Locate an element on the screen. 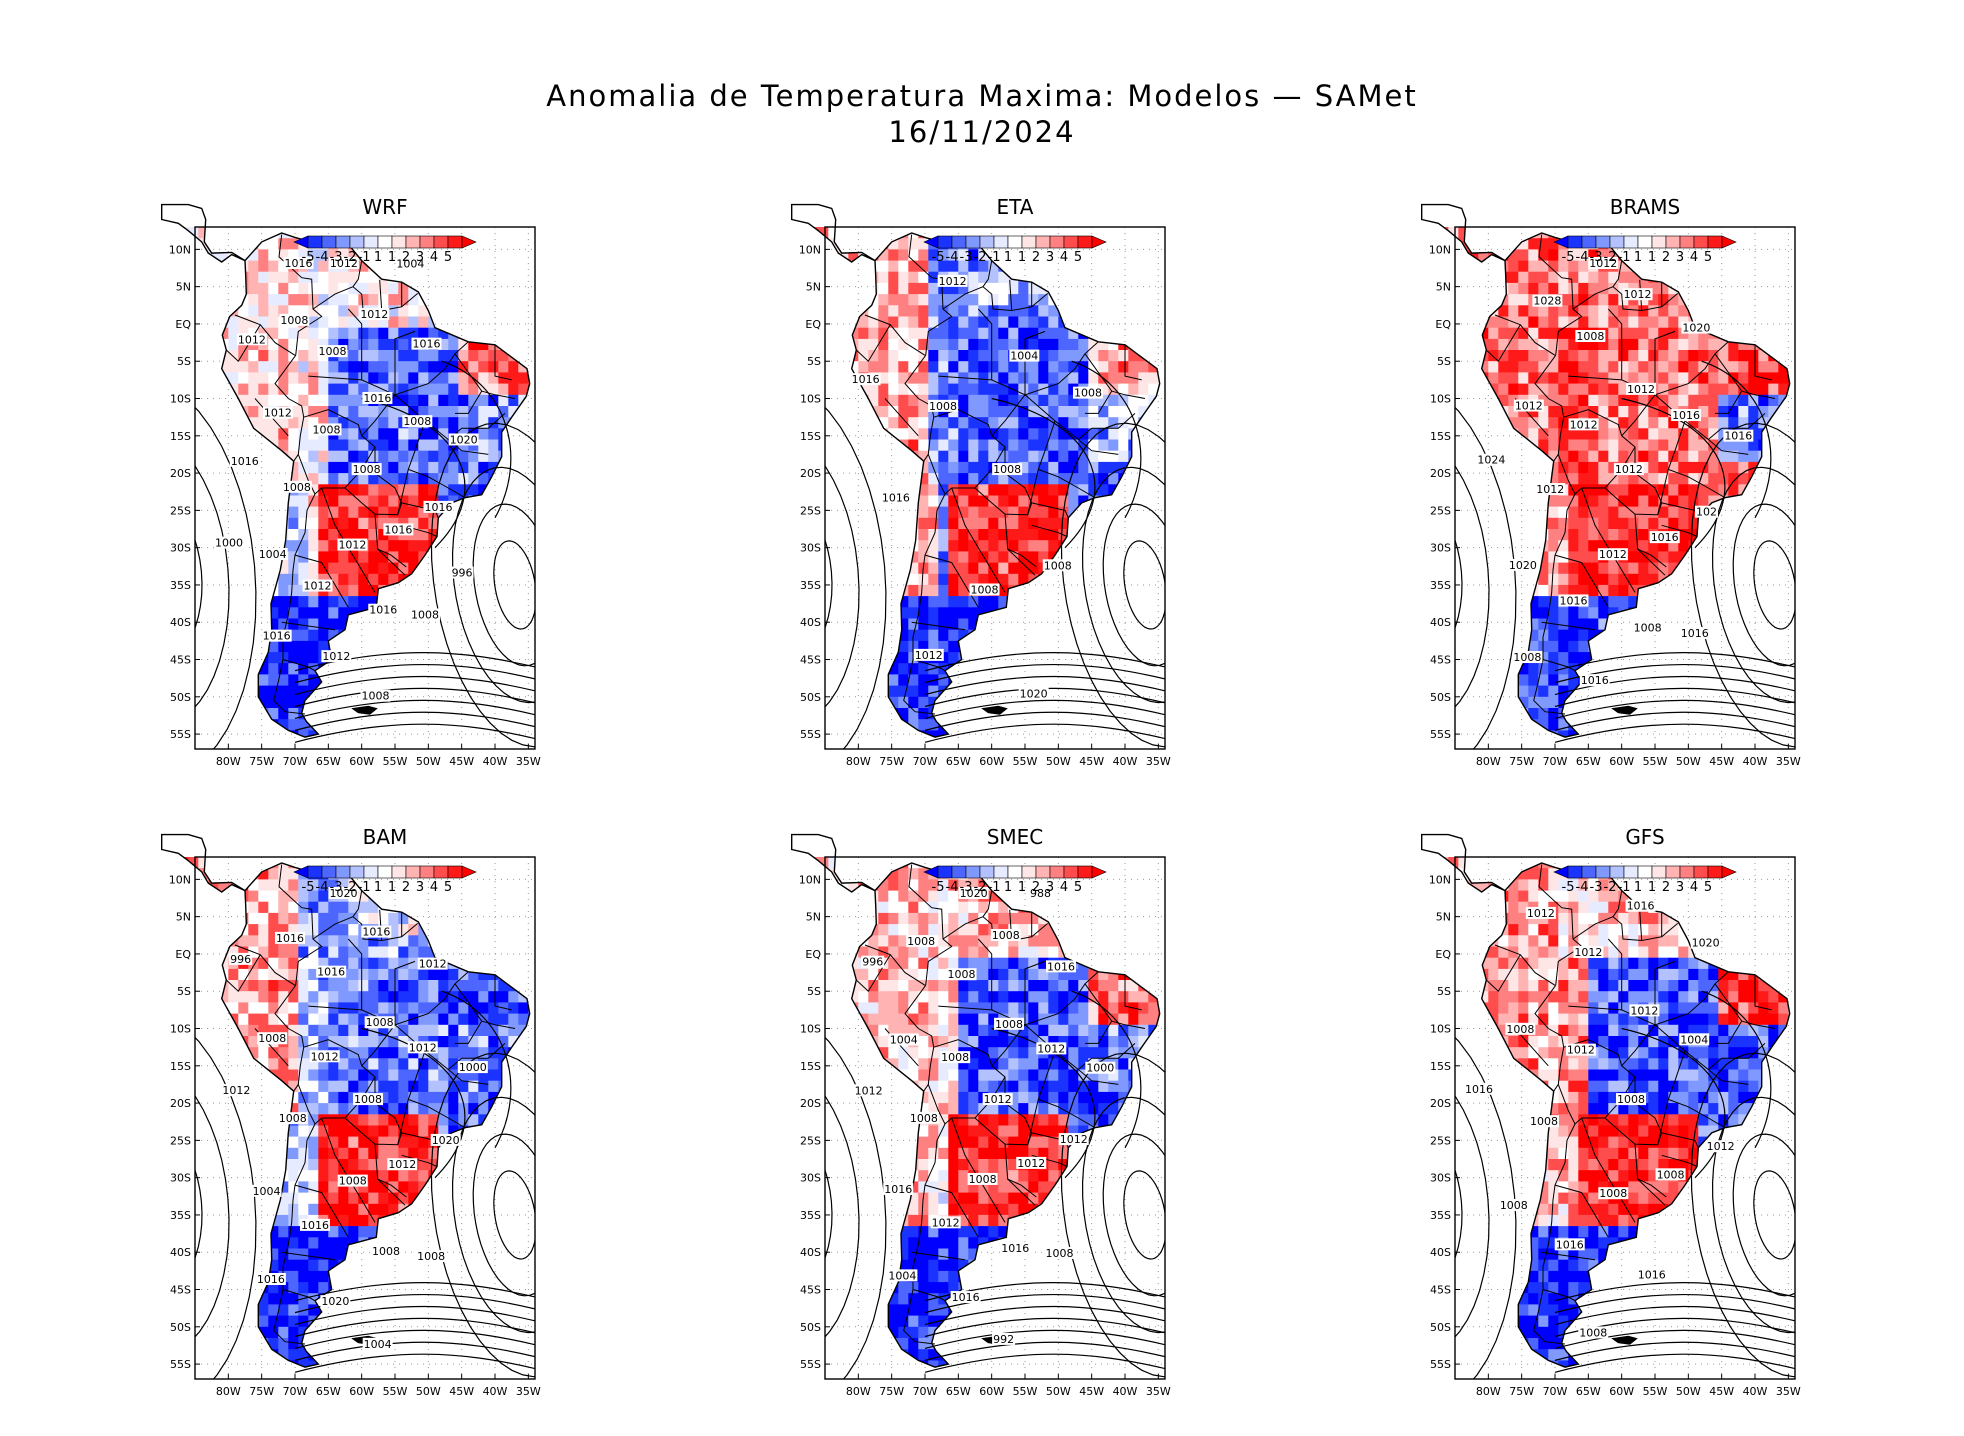  isobar-label-bg is located at coordinates (374, 314).